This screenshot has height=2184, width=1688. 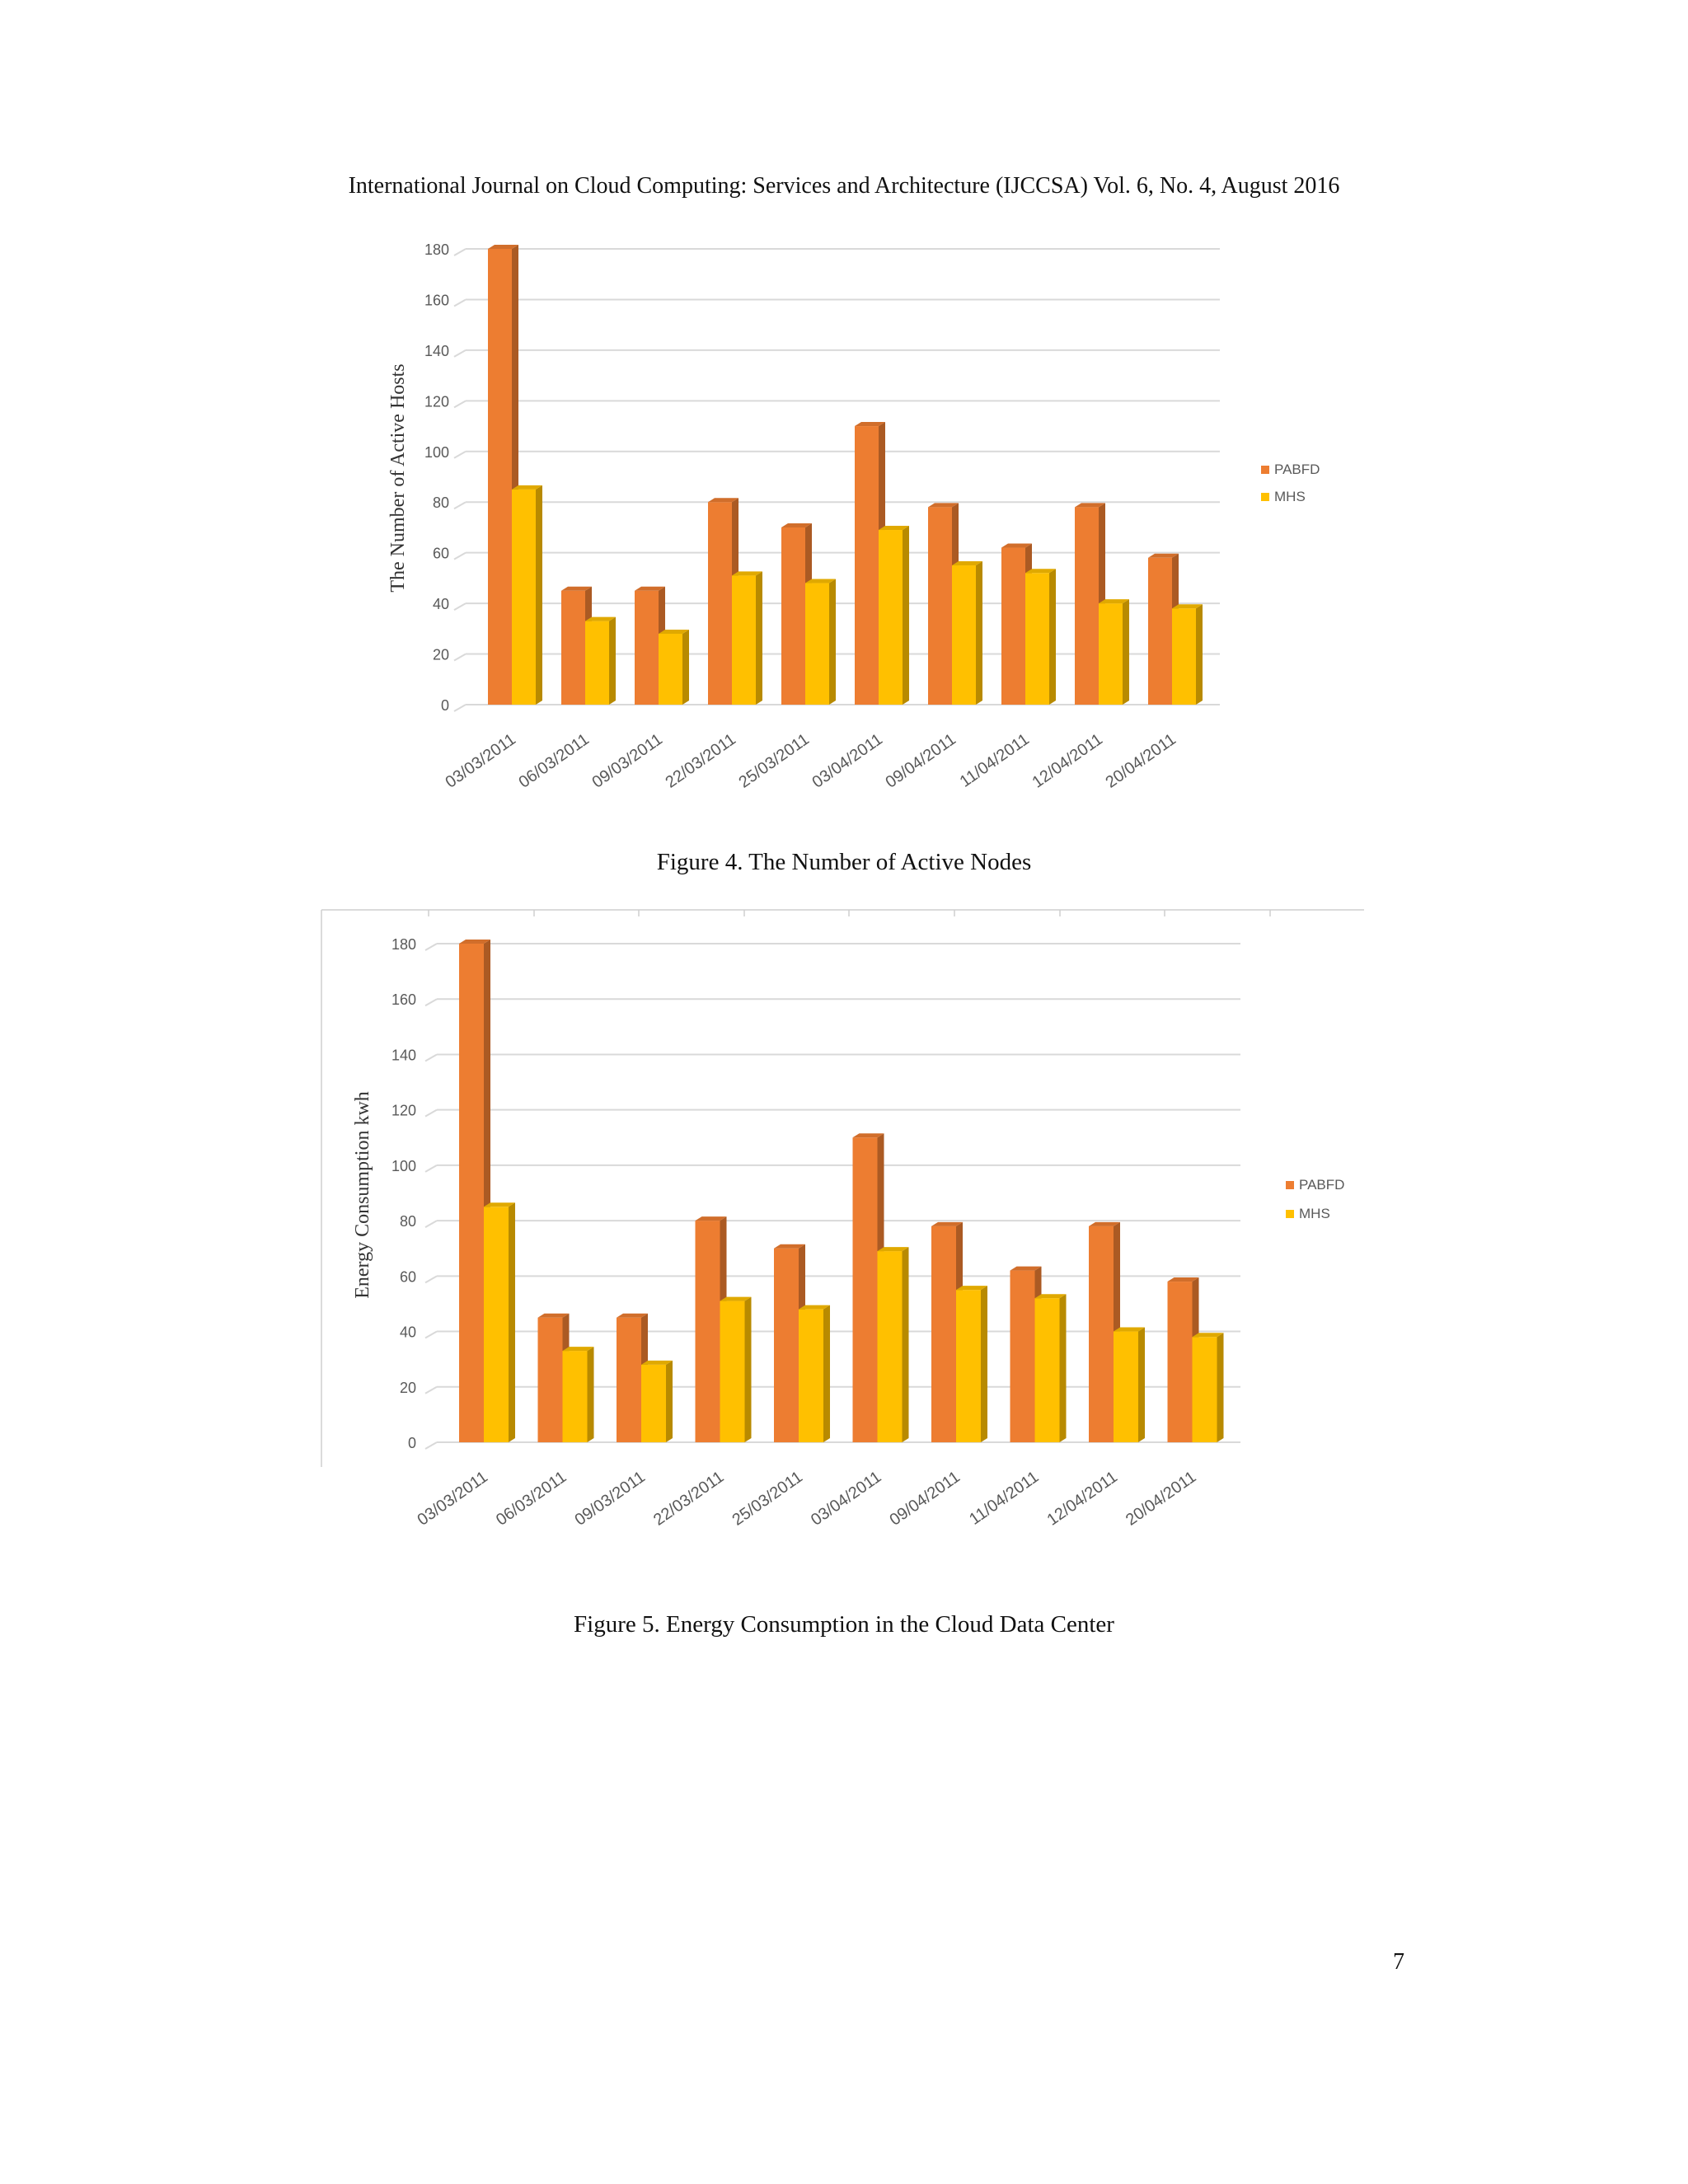 What do you see at coordinates (1399, 1962) in the screenshot?
I see `page-number: 7` at bounding box center [1399, 1962].